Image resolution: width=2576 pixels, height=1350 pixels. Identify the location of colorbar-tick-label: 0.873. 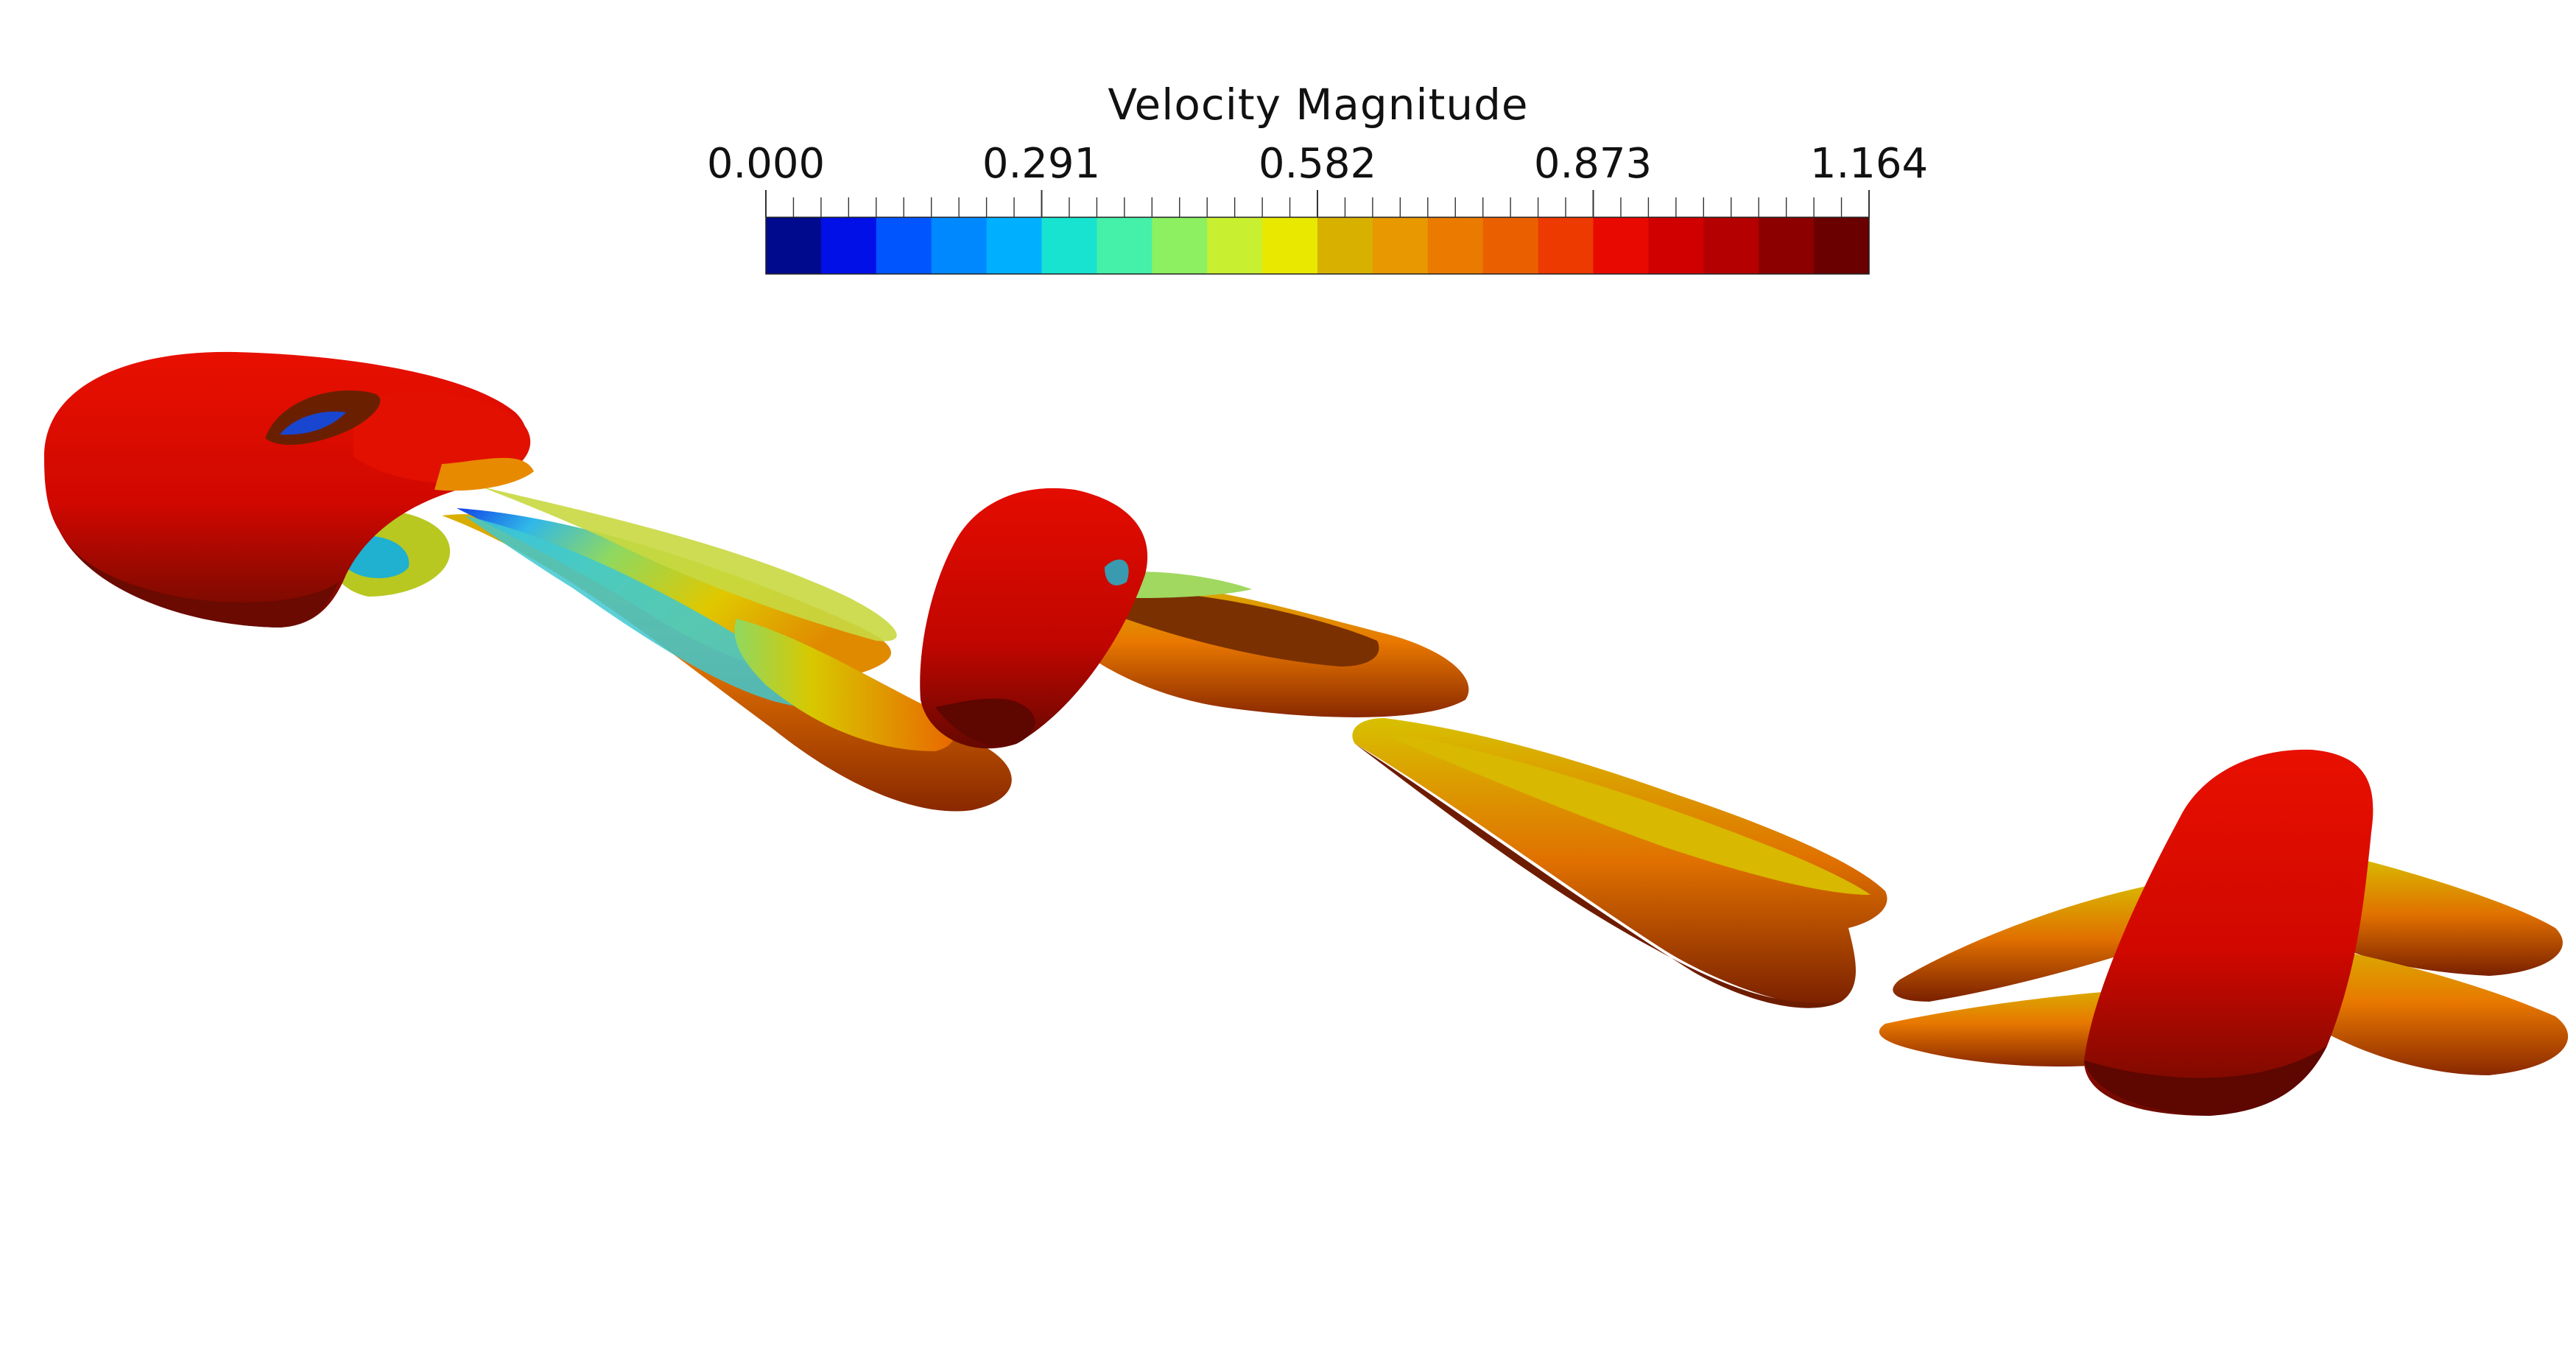
(1593, 164).